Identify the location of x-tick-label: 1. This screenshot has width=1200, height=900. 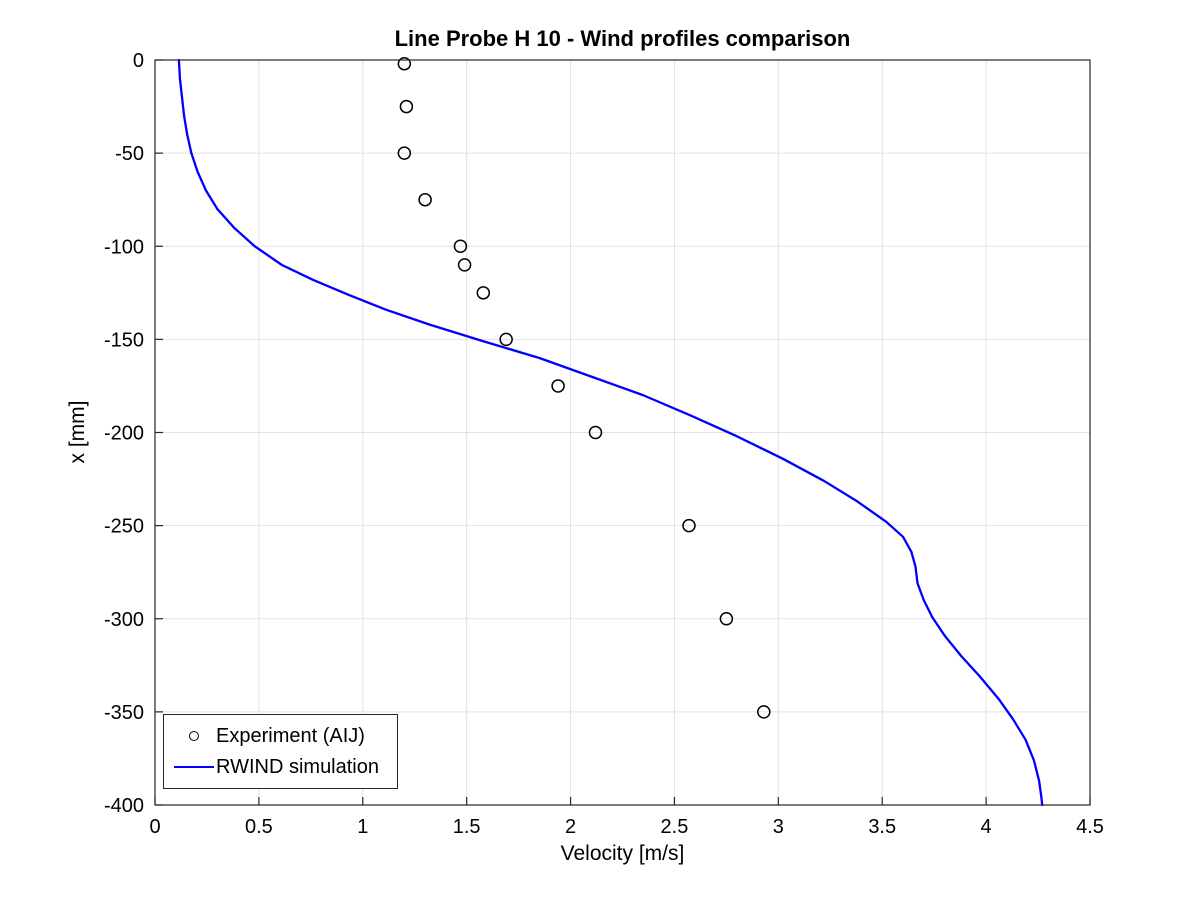
(362, 827).